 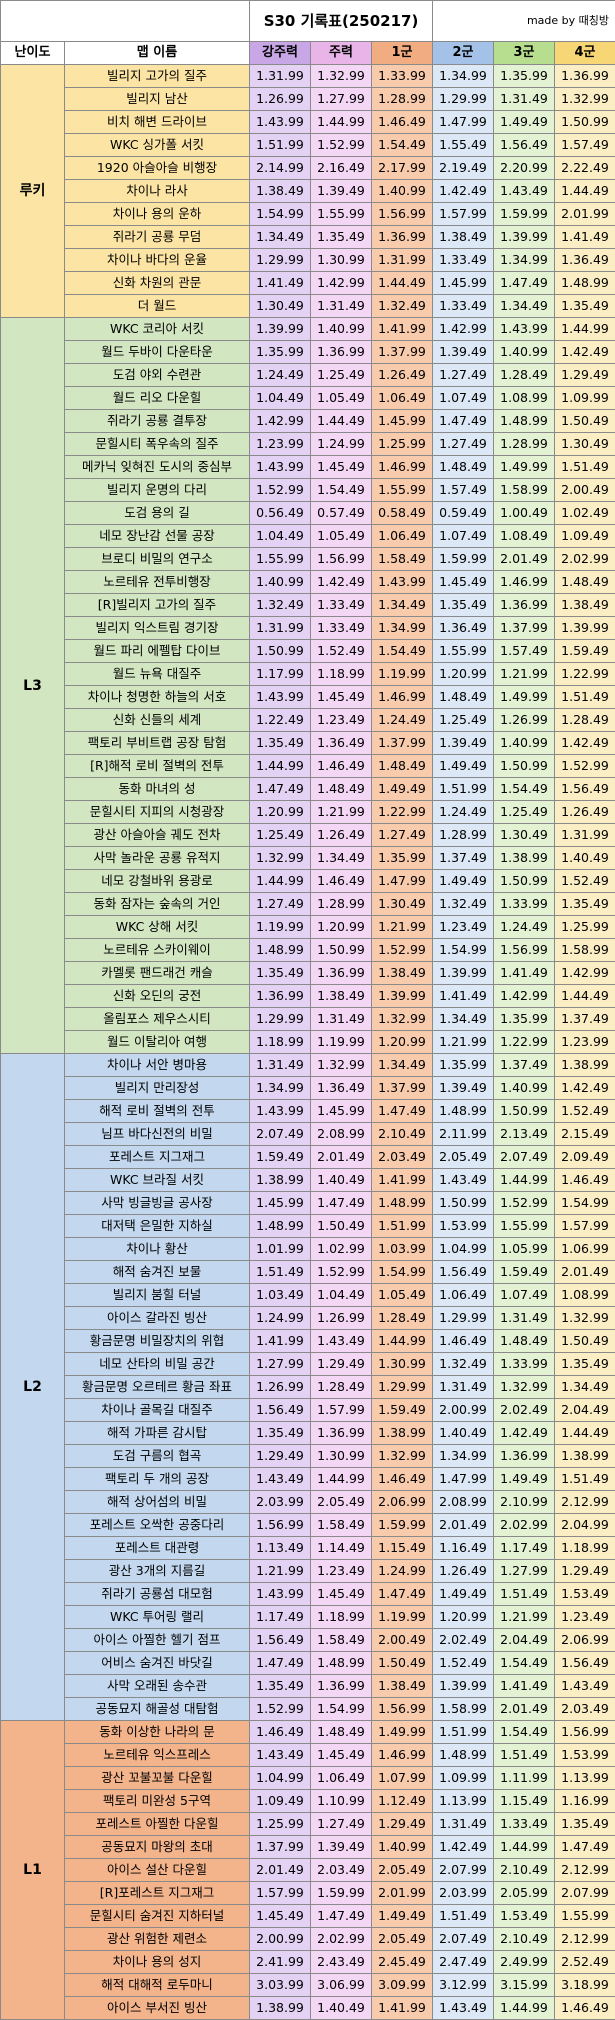 I want to click on time-strong-main: 1.34.49, so click(x=280, y=237).